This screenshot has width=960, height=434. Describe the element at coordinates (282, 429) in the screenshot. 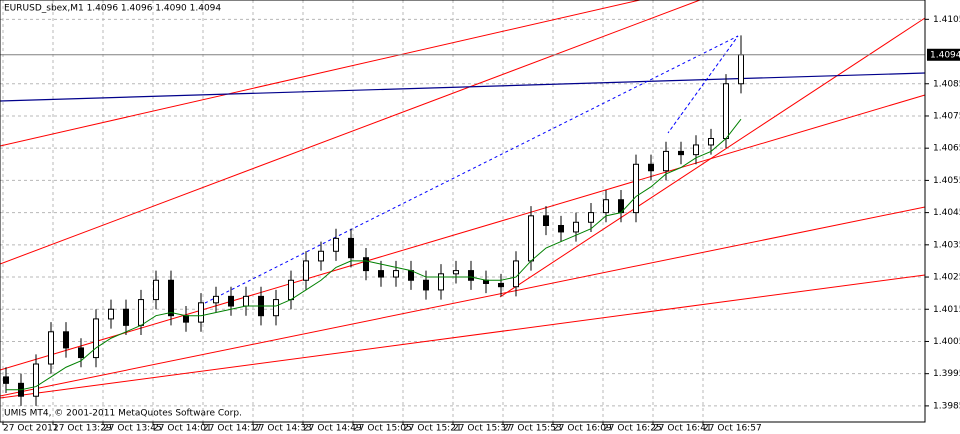

I see `x-tick-label: 27 Oct 14:33` at that location.